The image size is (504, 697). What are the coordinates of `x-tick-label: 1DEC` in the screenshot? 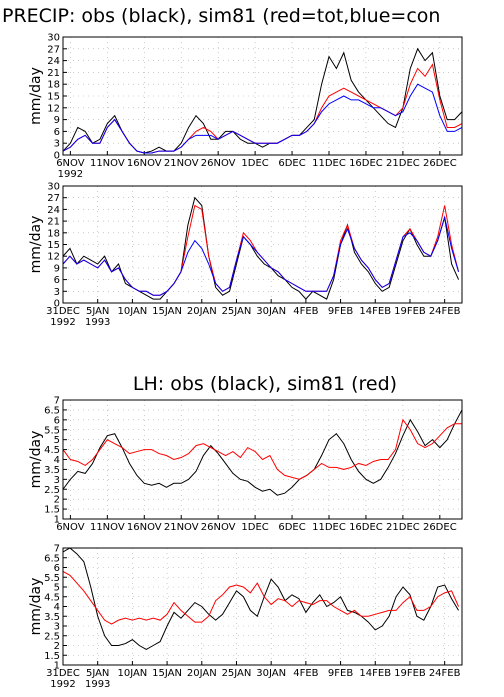 It's located at (254, 163).